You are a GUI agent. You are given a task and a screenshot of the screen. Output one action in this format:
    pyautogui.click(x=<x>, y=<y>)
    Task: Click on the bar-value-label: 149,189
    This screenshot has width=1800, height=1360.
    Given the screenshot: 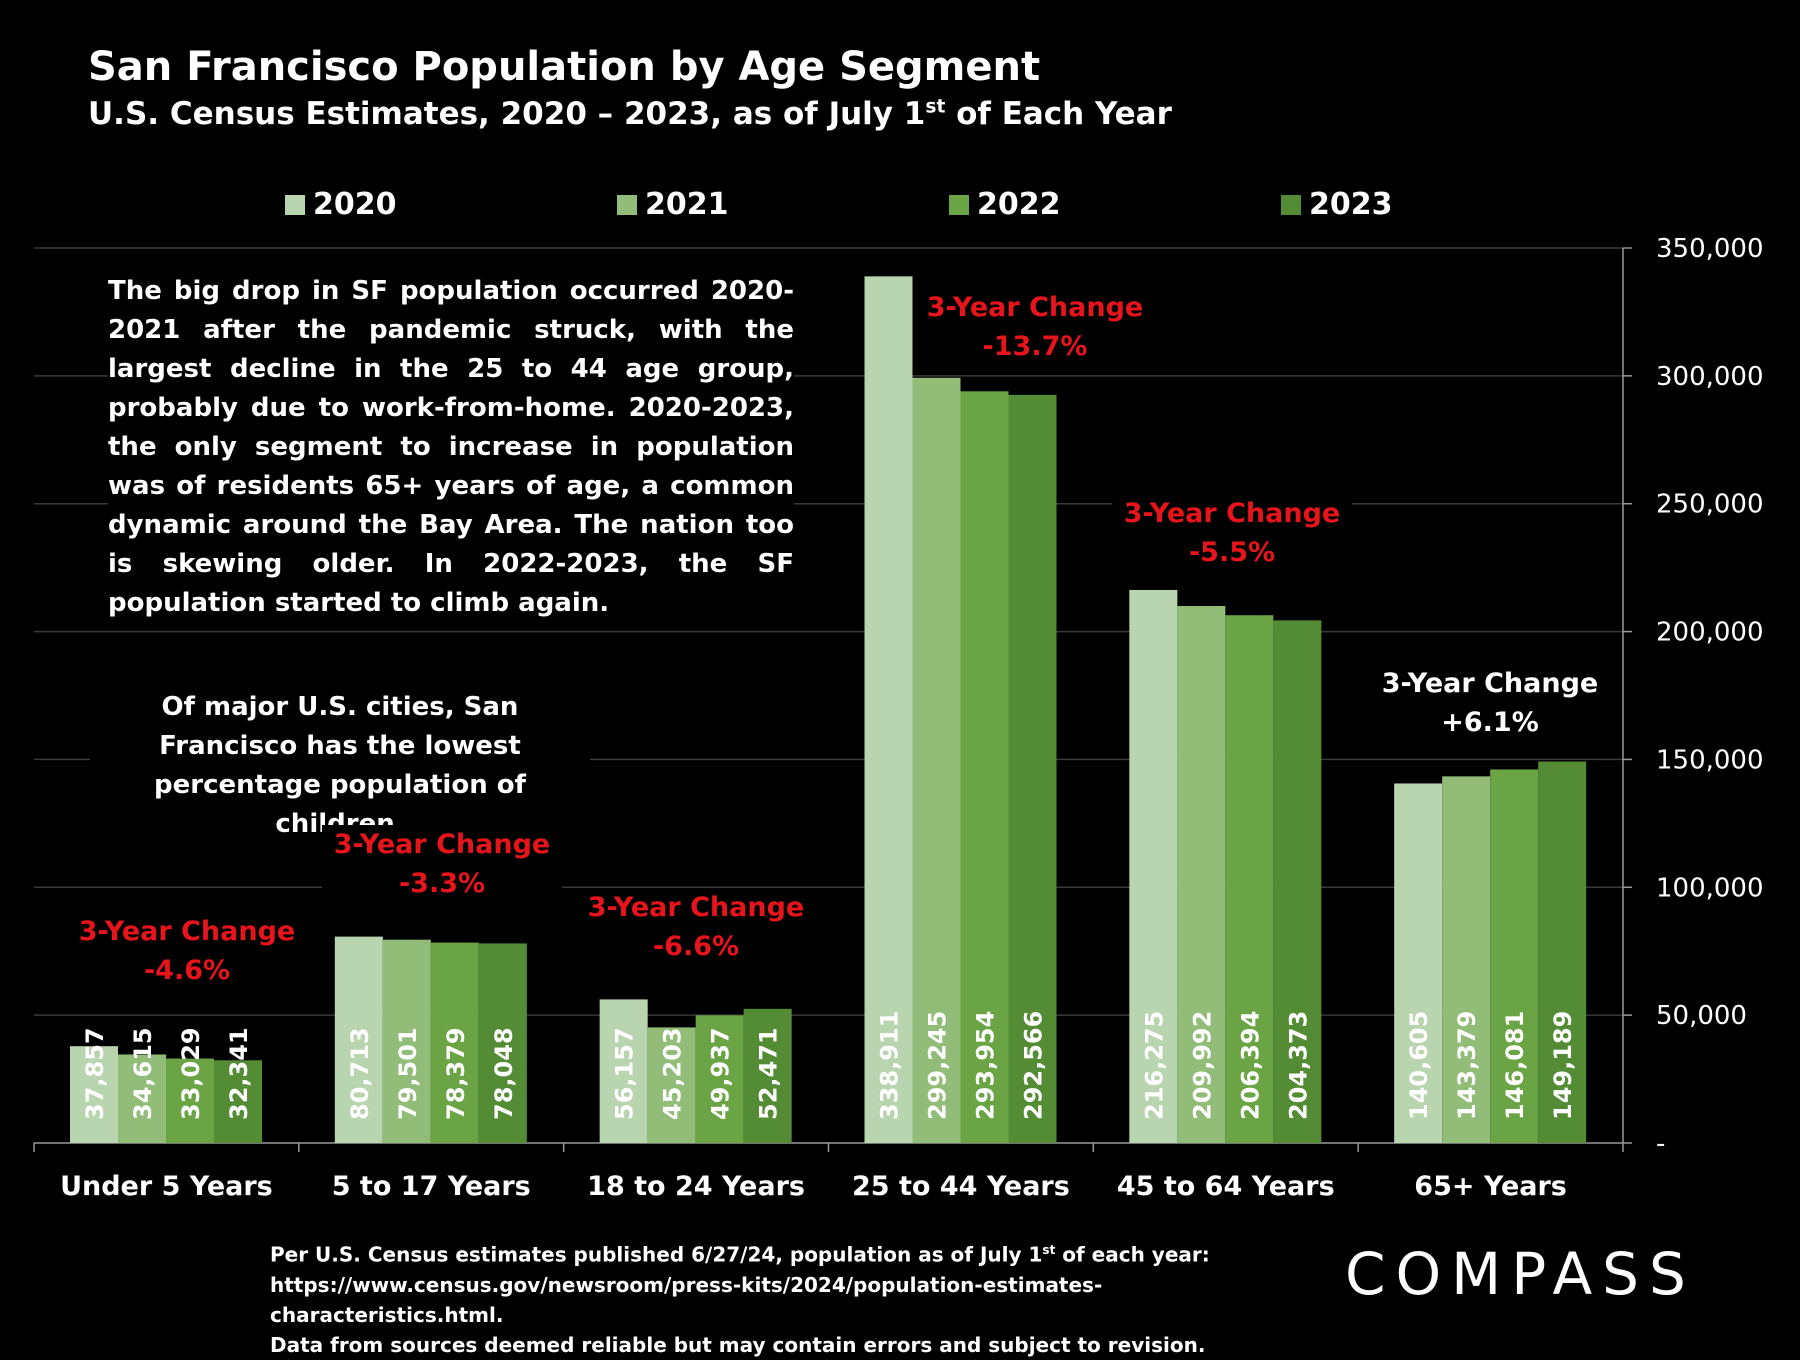 What is the action you would take?
    pyautogui.click(x=1563, y=1065)
    